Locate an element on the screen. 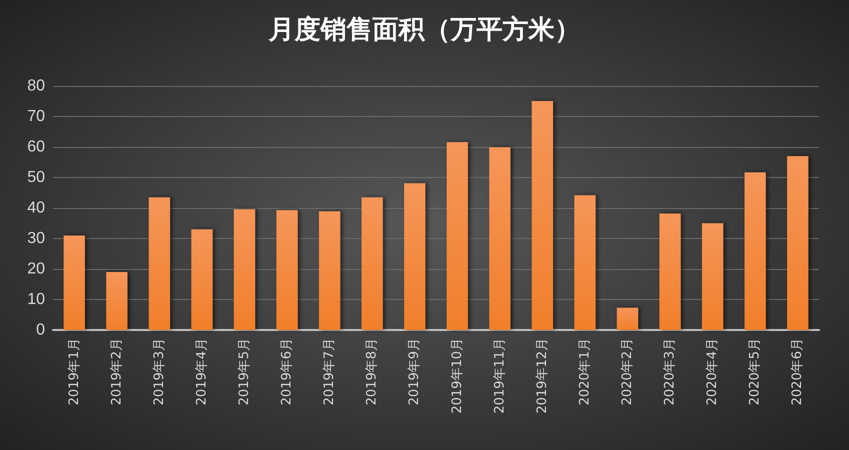 The image size is (849, 450). x-tick-label: 2019年12月 is located at coordinates (542, 376).